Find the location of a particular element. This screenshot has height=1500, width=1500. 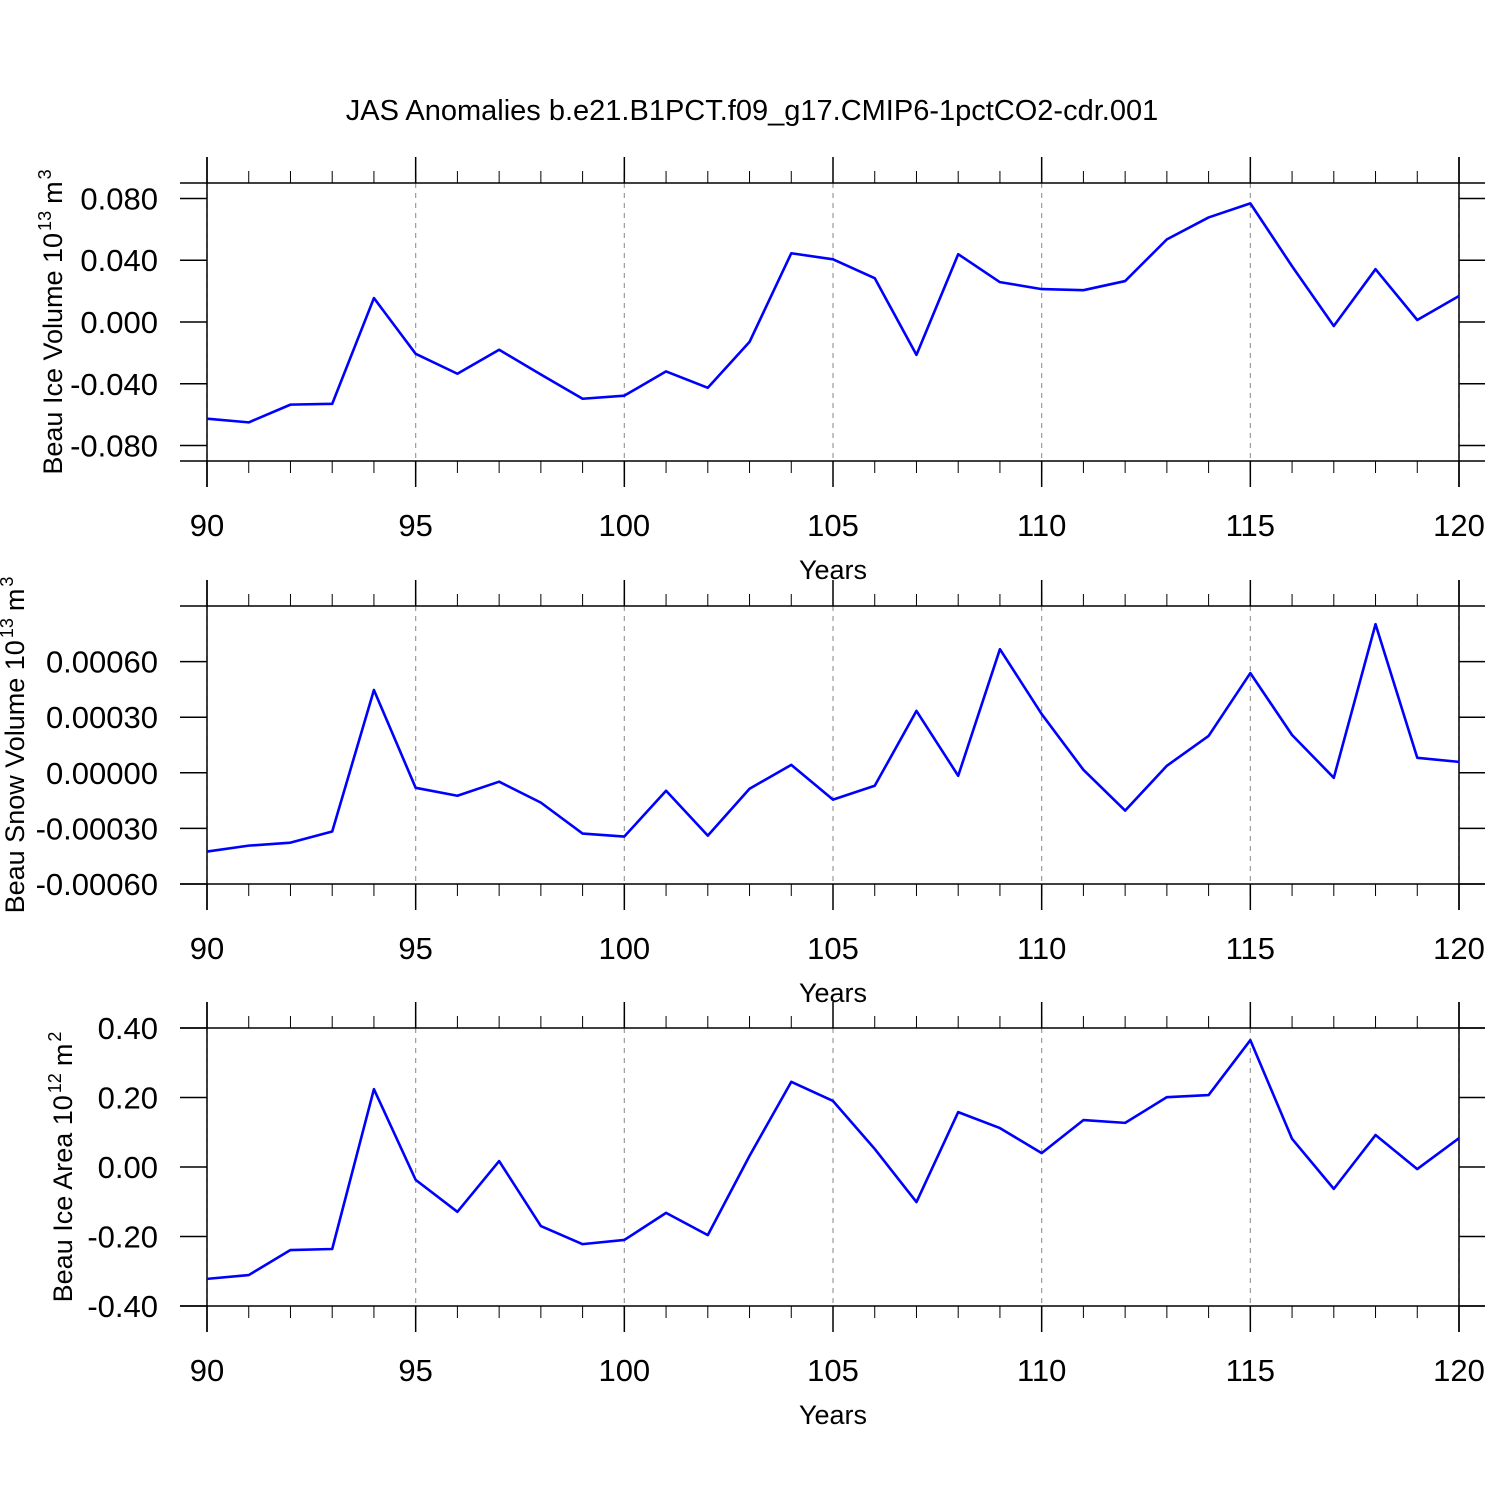

y-axis-label-part: Beau Ice Volume 10 is located at coordinates (53, 354).